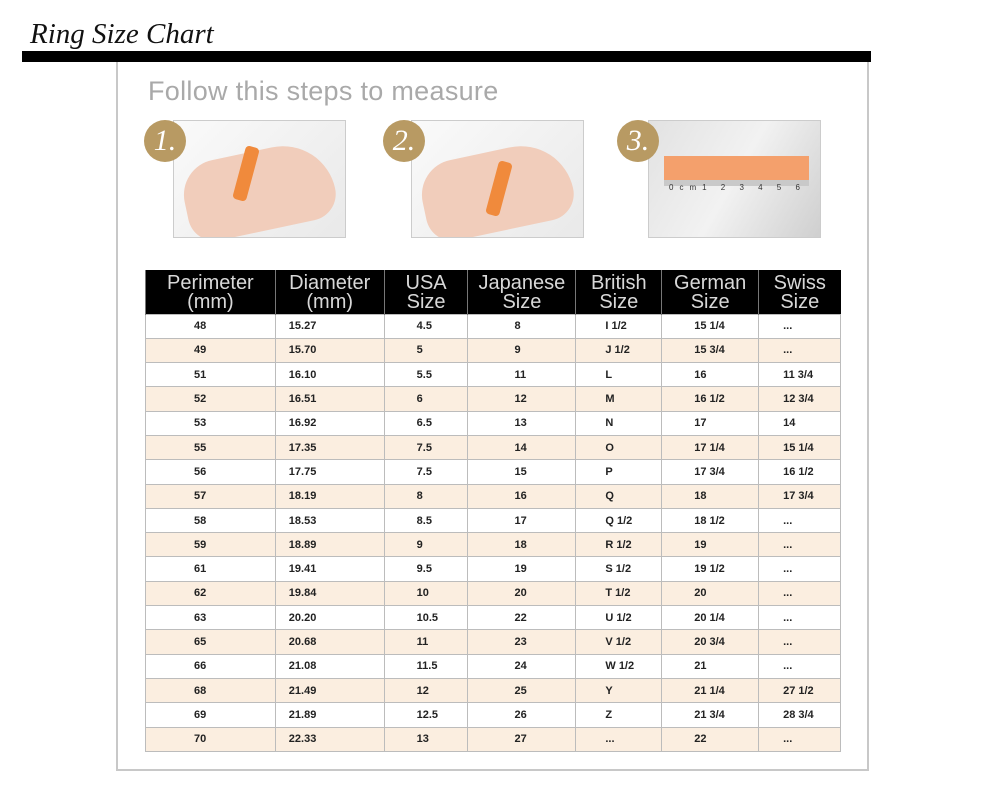 This screenshot has width=984, height=787. What do you see at coordinates (329, 350) in the screenshot?
I see `table-cell: 15.70` at bounding box center [329, 350].